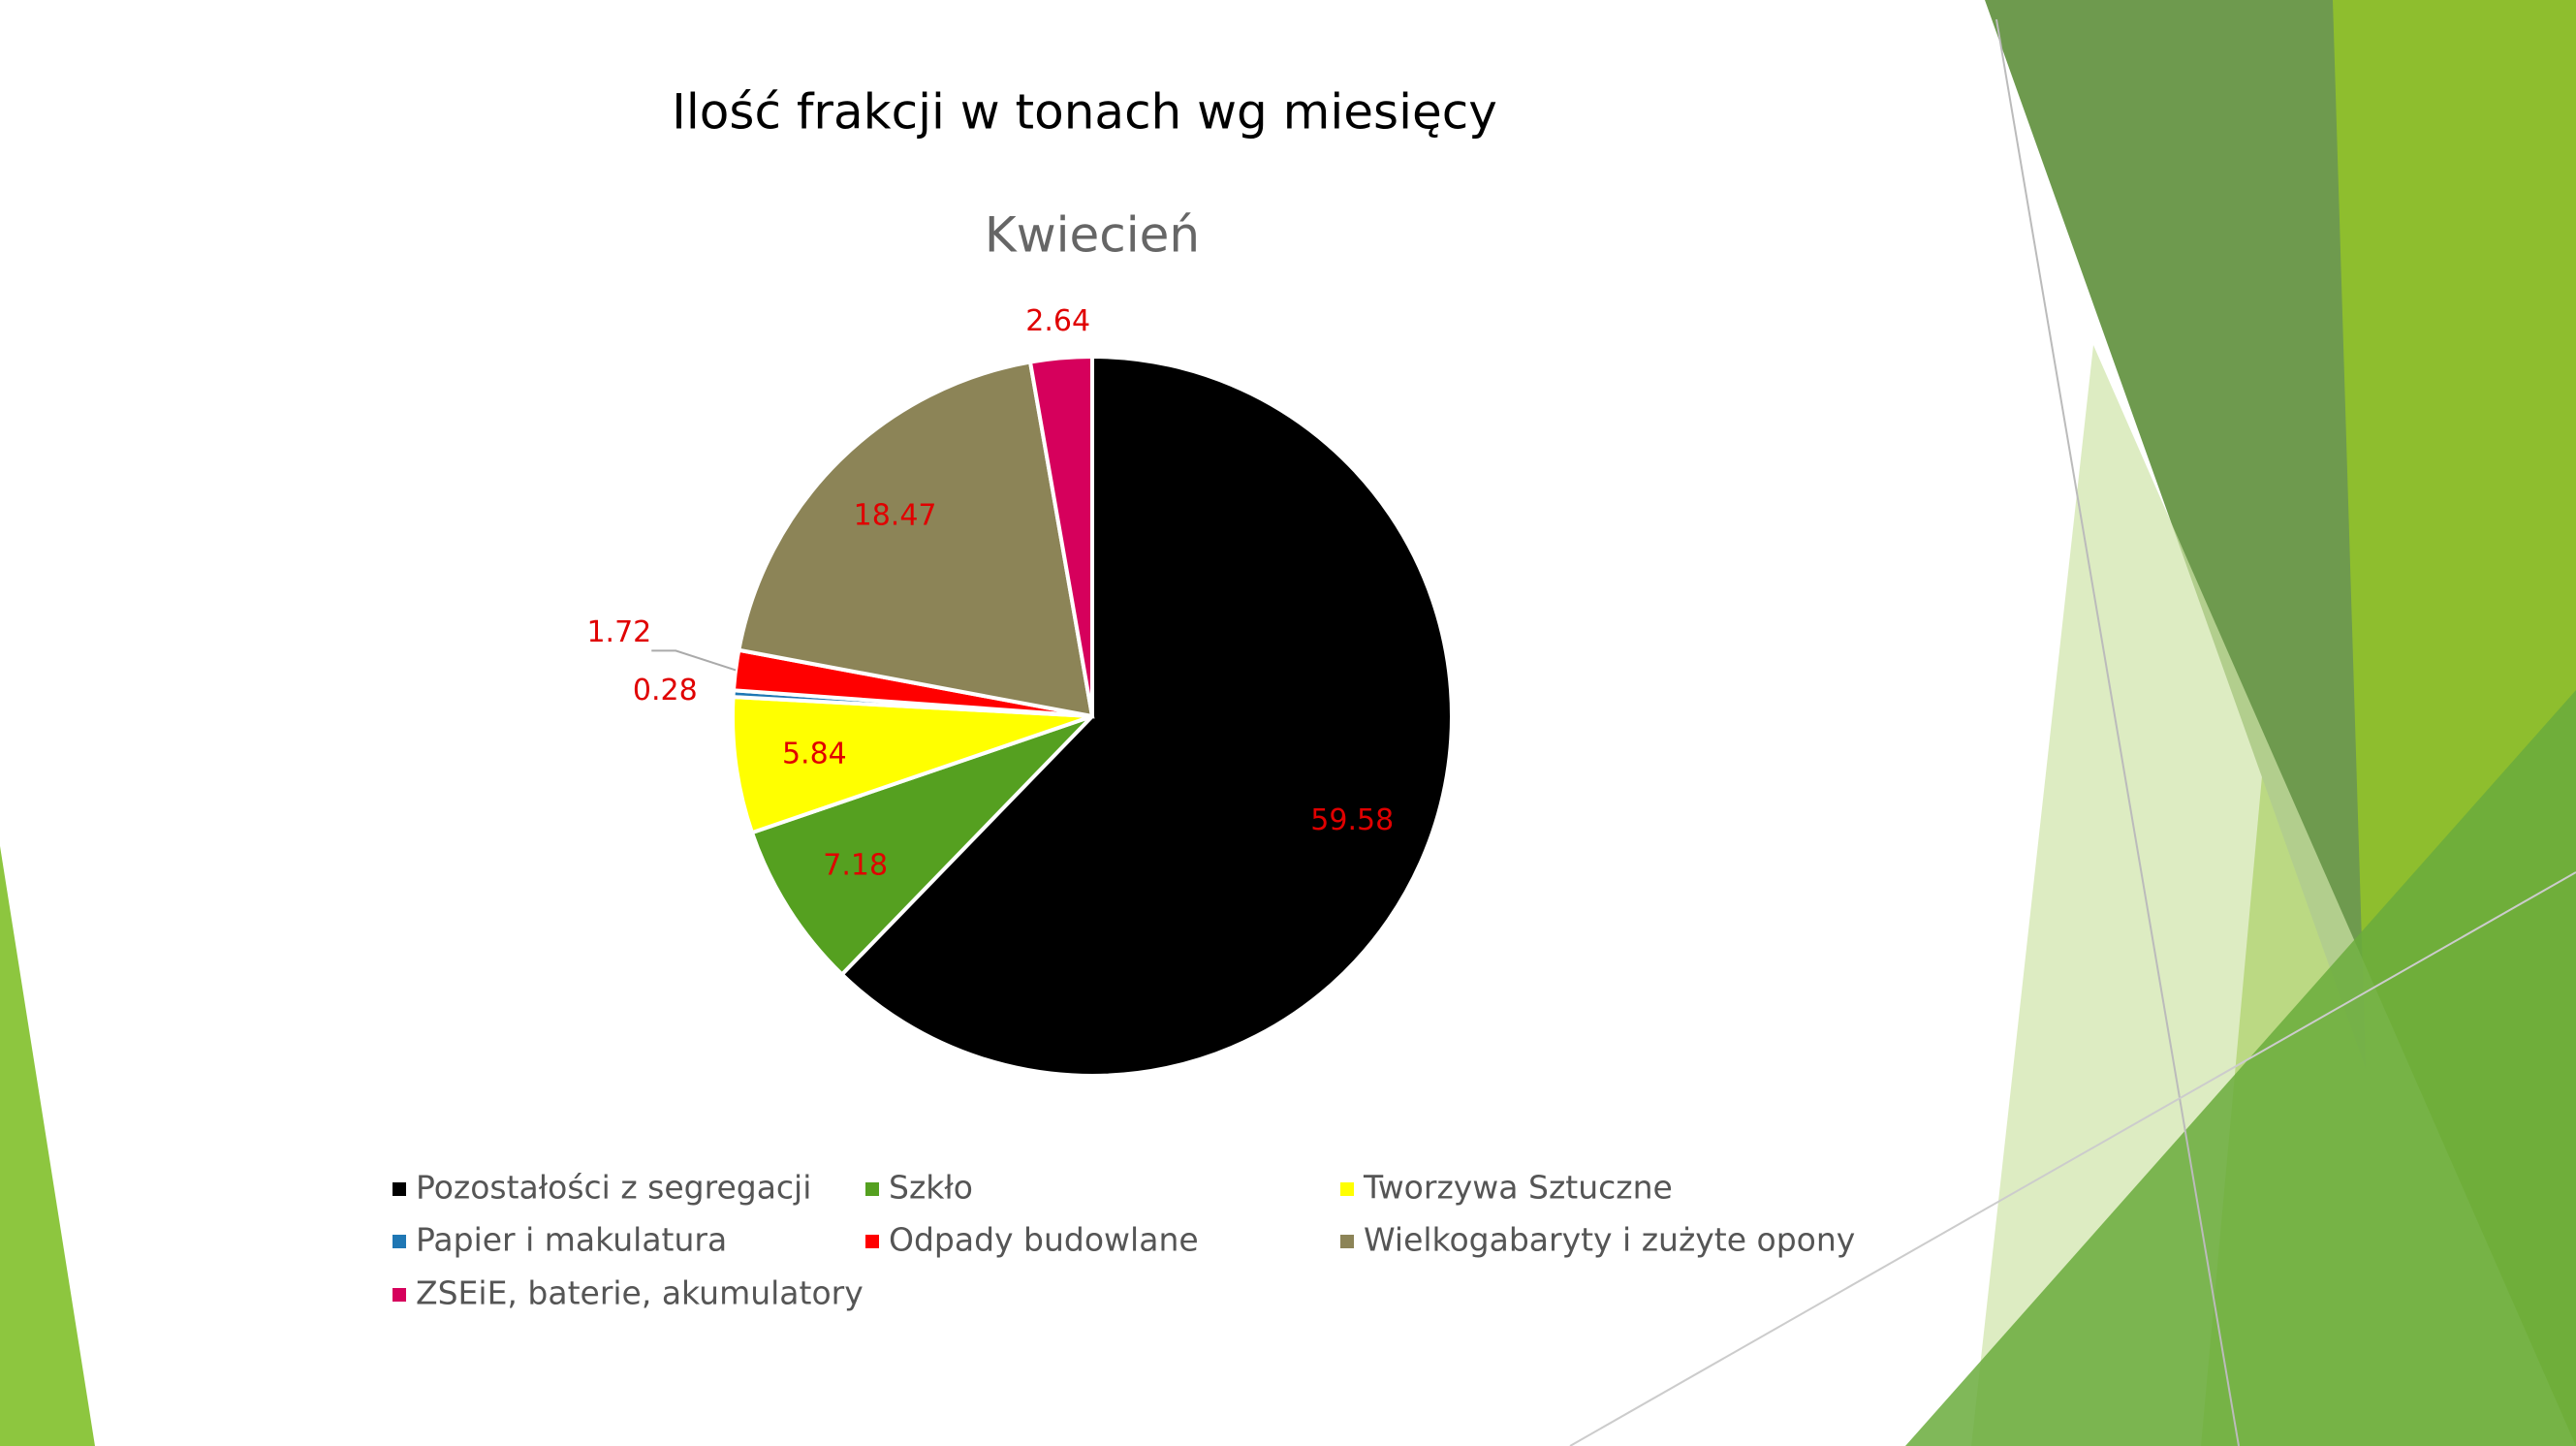 The image size is (2576, 1446). Describe the element at coordinates (694, 660) in the screenshot. I see `leader-line` at that location.